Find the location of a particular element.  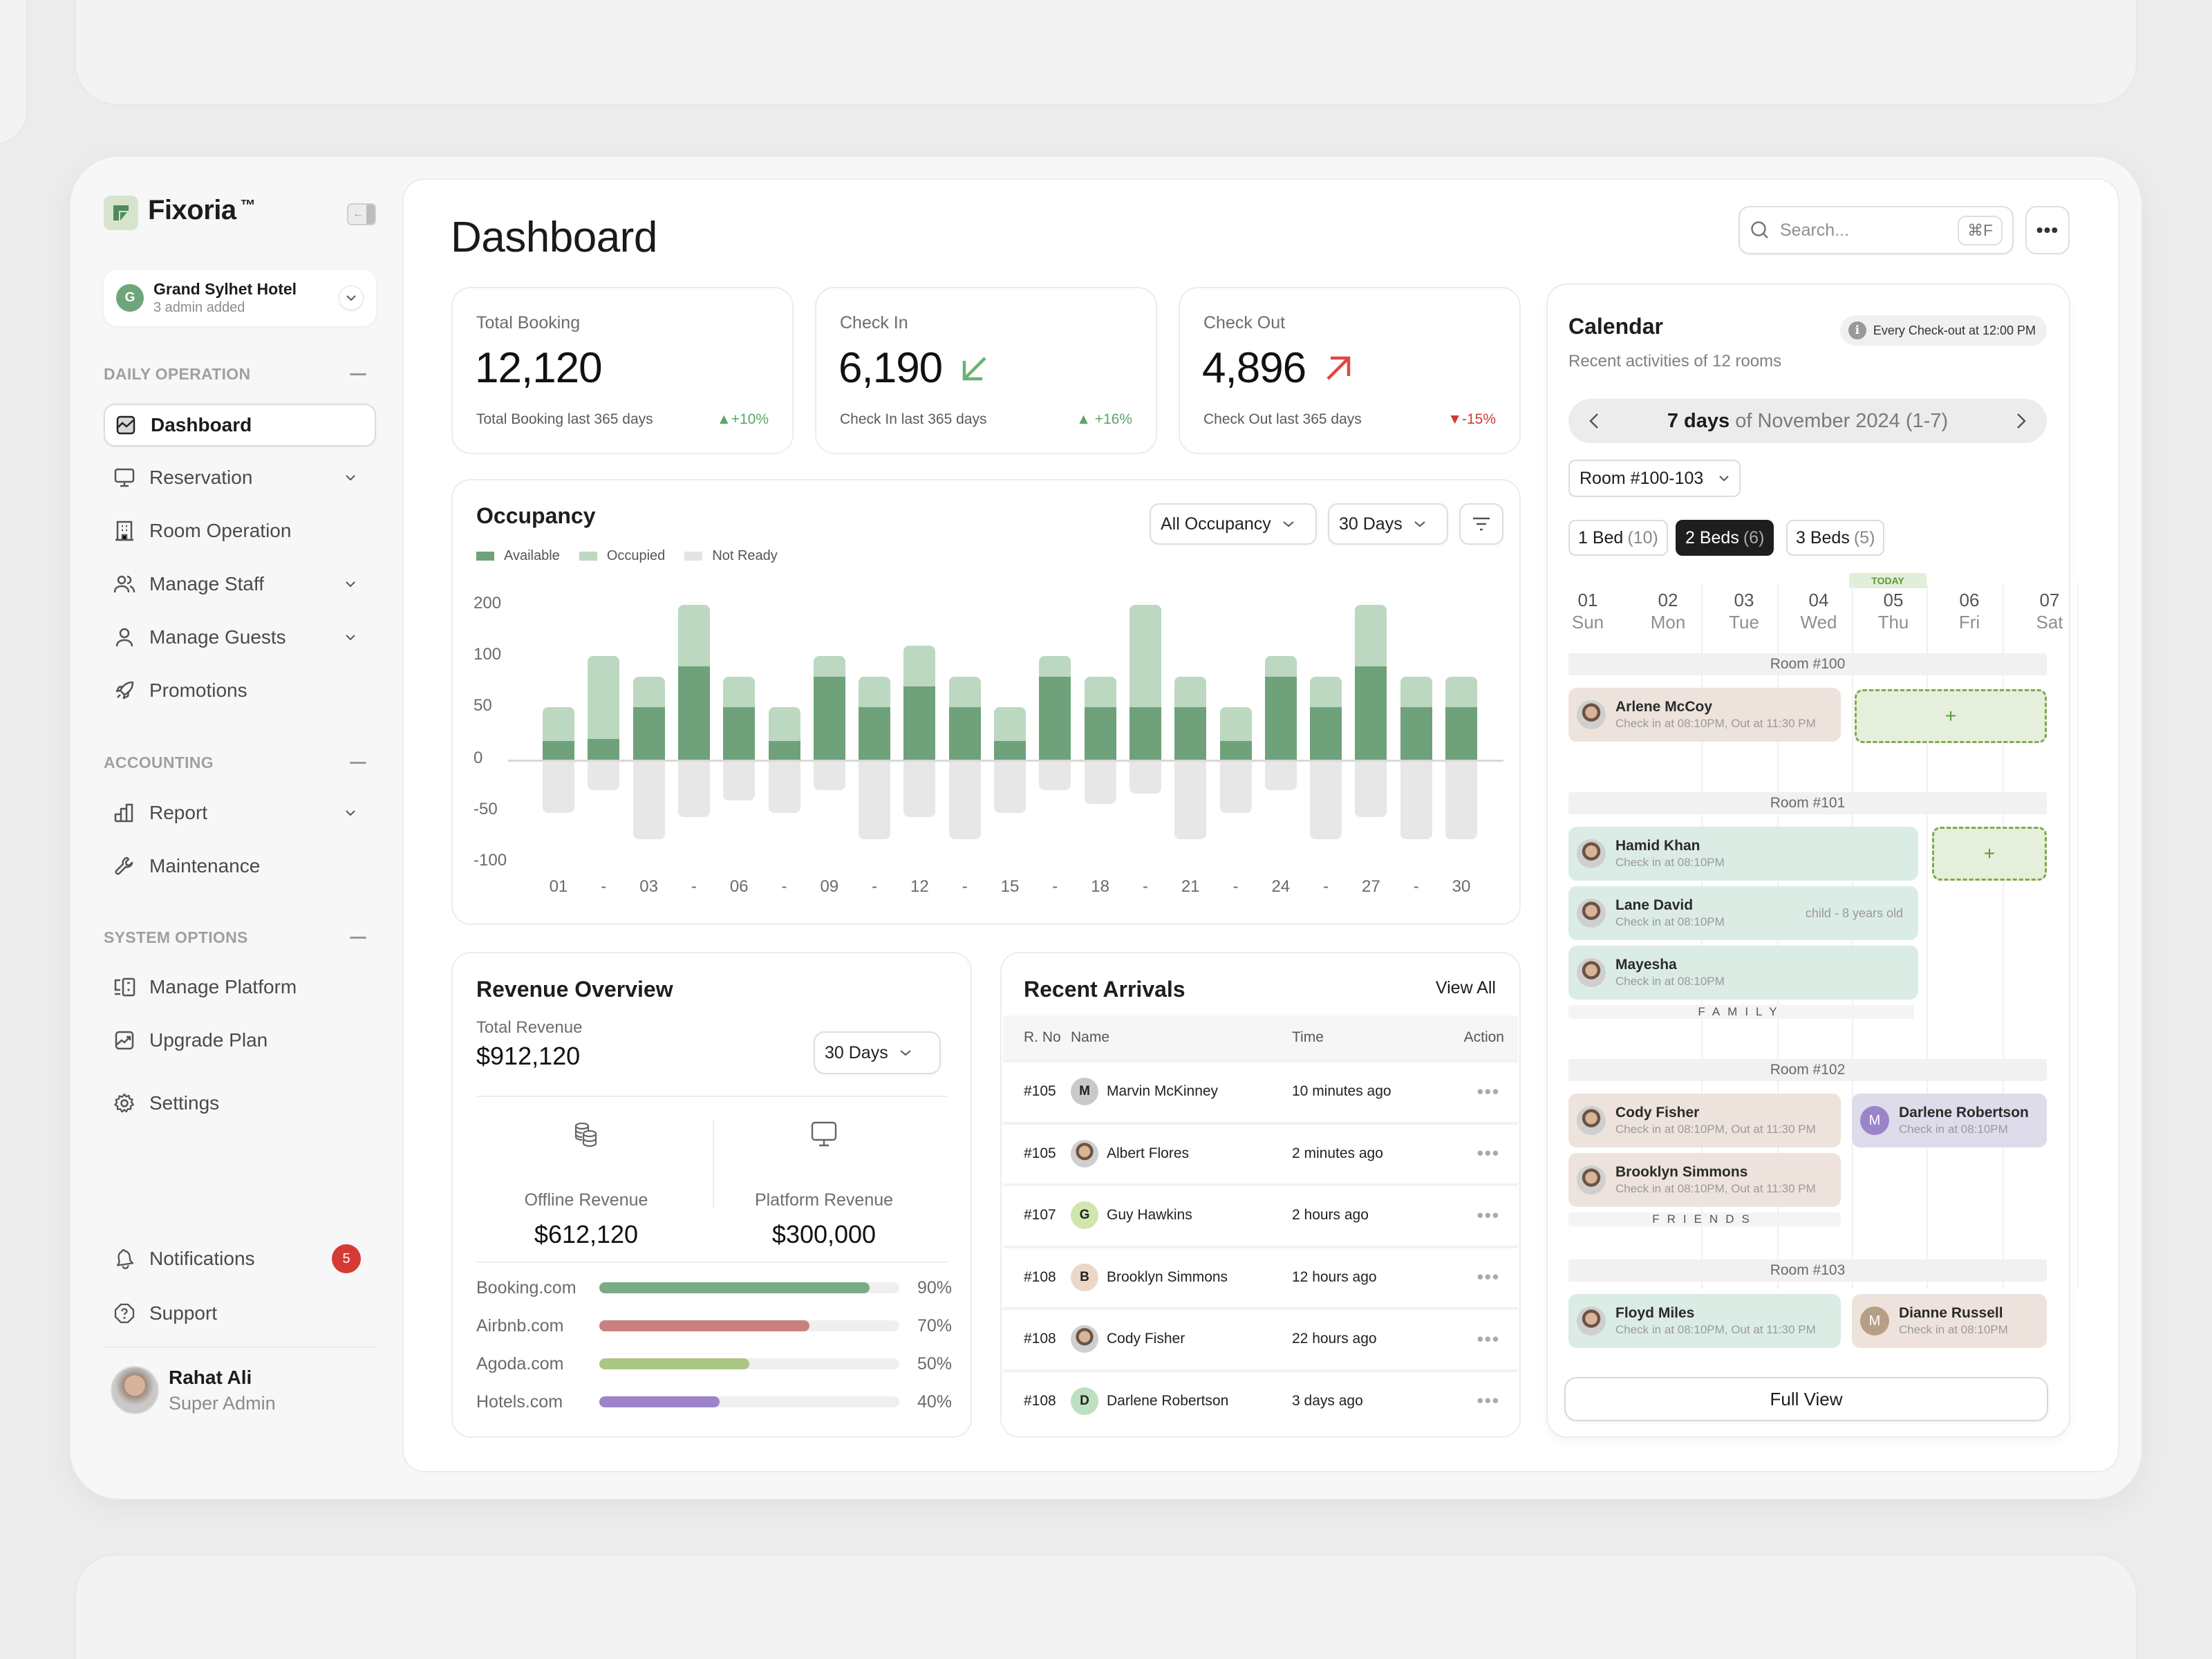

day-column-header: 07 Sat is located at coordinates (2049, 611).